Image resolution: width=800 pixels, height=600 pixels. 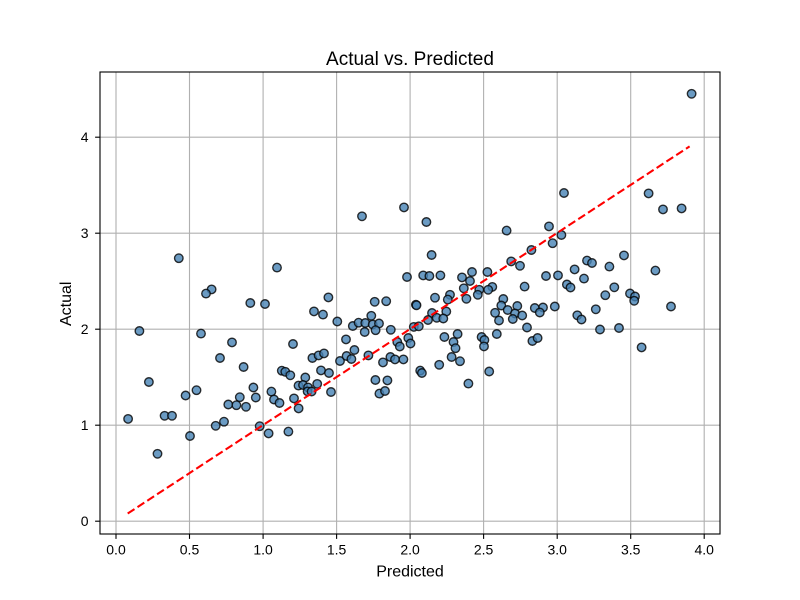 I want to click on svg-text: 0, so click(x=85, y=521).